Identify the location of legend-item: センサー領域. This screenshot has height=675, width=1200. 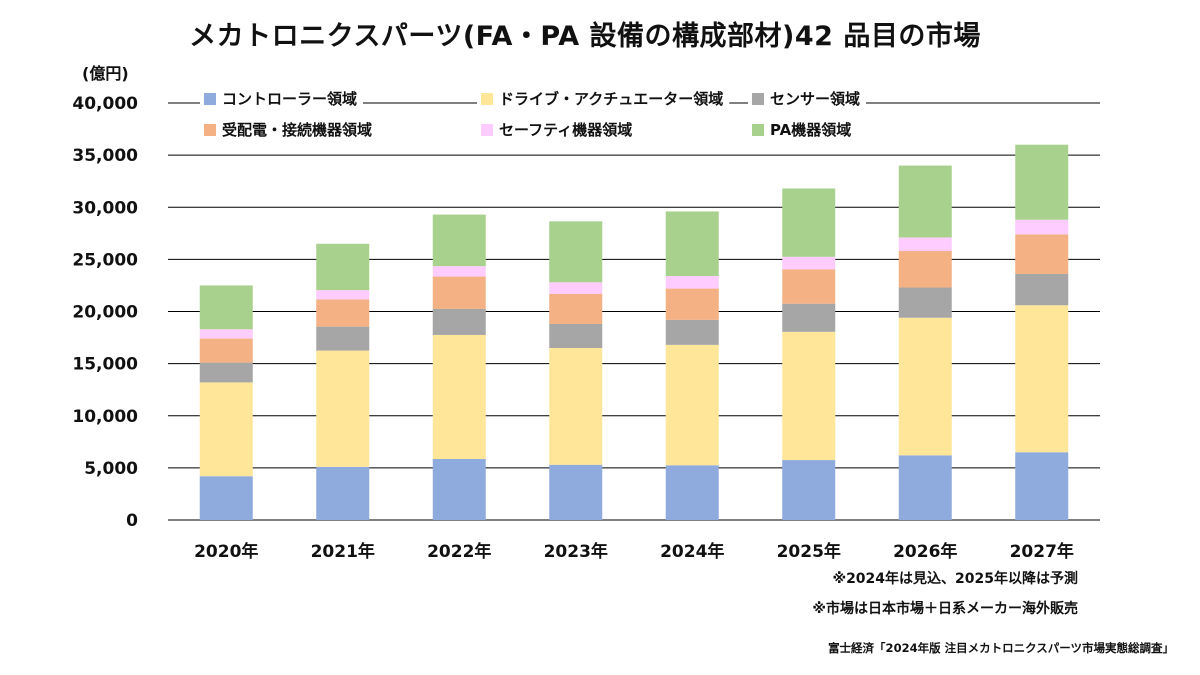
(807, 100).